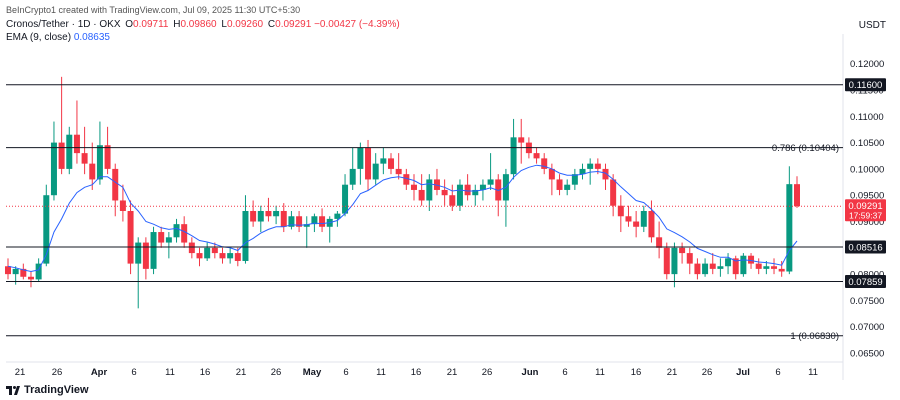 The height and width of the screenshot is (400, 900). I want to click on current-price-tag, so click(865, 210).